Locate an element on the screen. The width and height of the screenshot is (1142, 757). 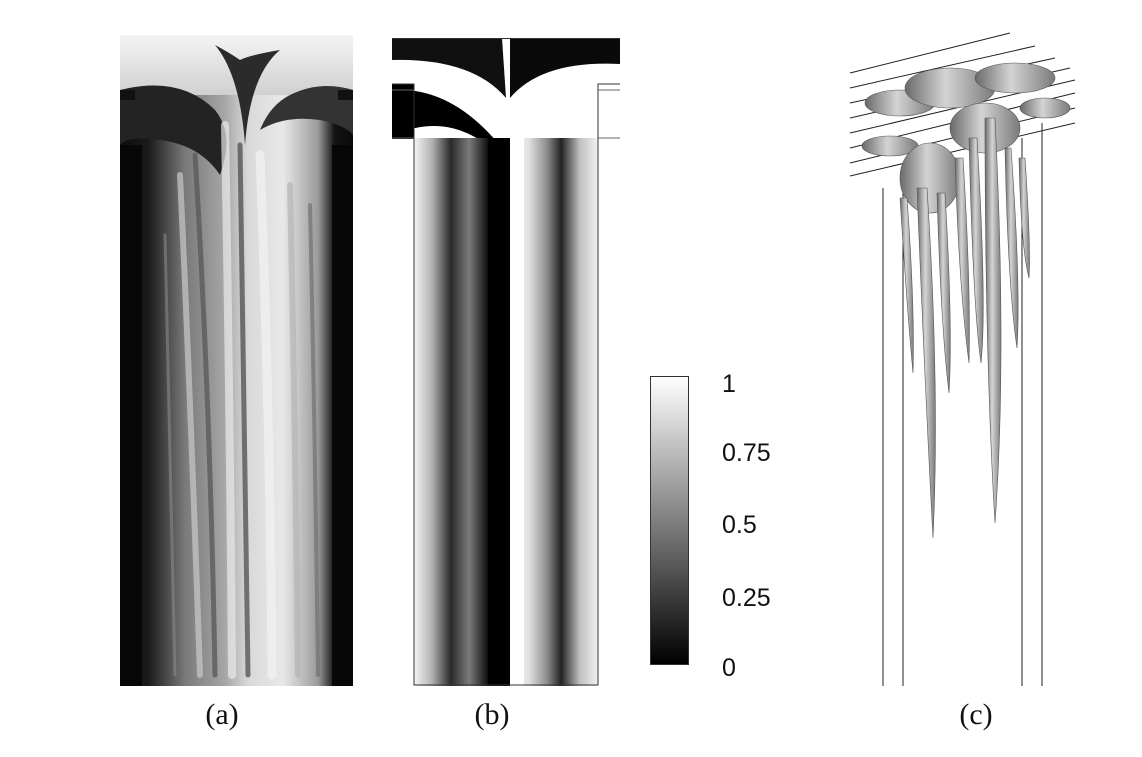
panel-a-caption: (a) is located at coordinates (222, 714).